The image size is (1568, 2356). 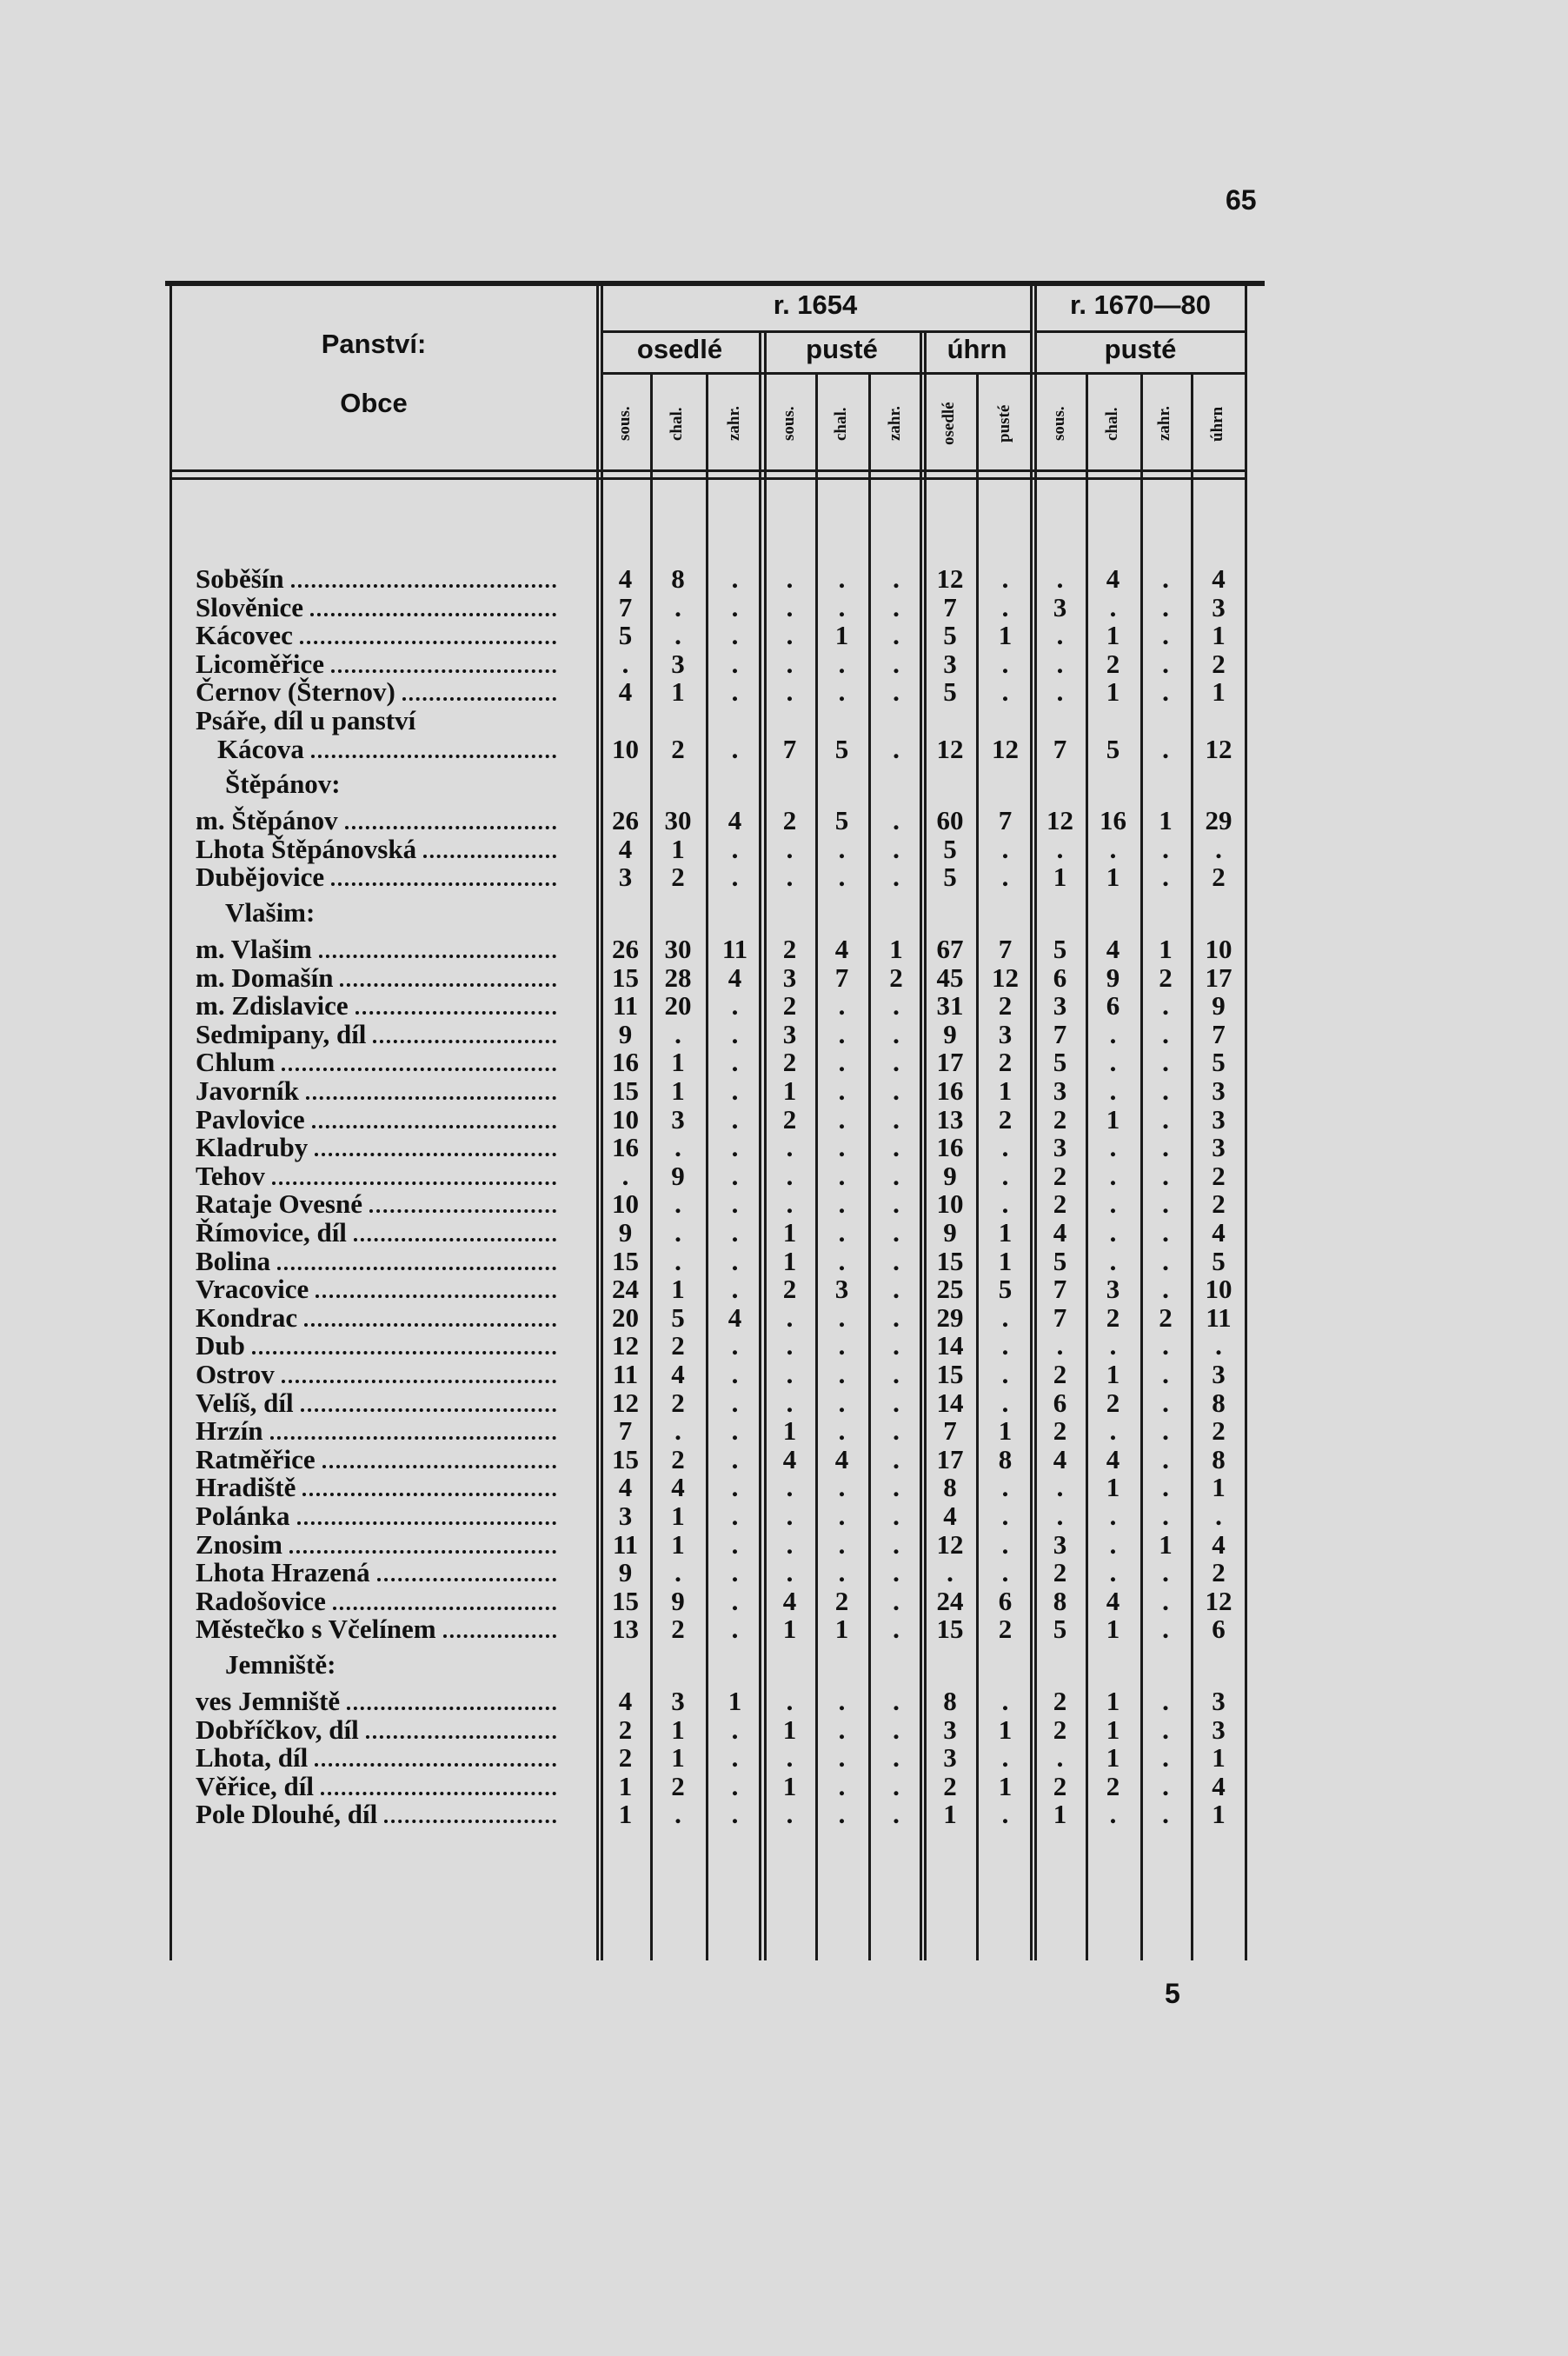 What do you see at coordinates (247, 1090) in the screenshot?
I see `village-label: Javorník` at bounding box center [247, 1090].